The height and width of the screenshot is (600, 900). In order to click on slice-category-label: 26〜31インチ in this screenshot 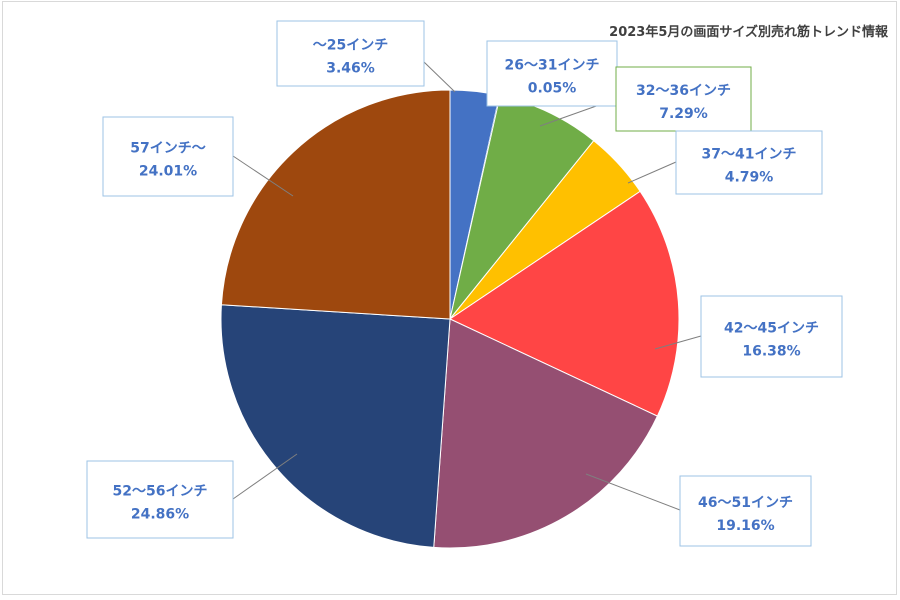, I will do `click(552, 66)`.